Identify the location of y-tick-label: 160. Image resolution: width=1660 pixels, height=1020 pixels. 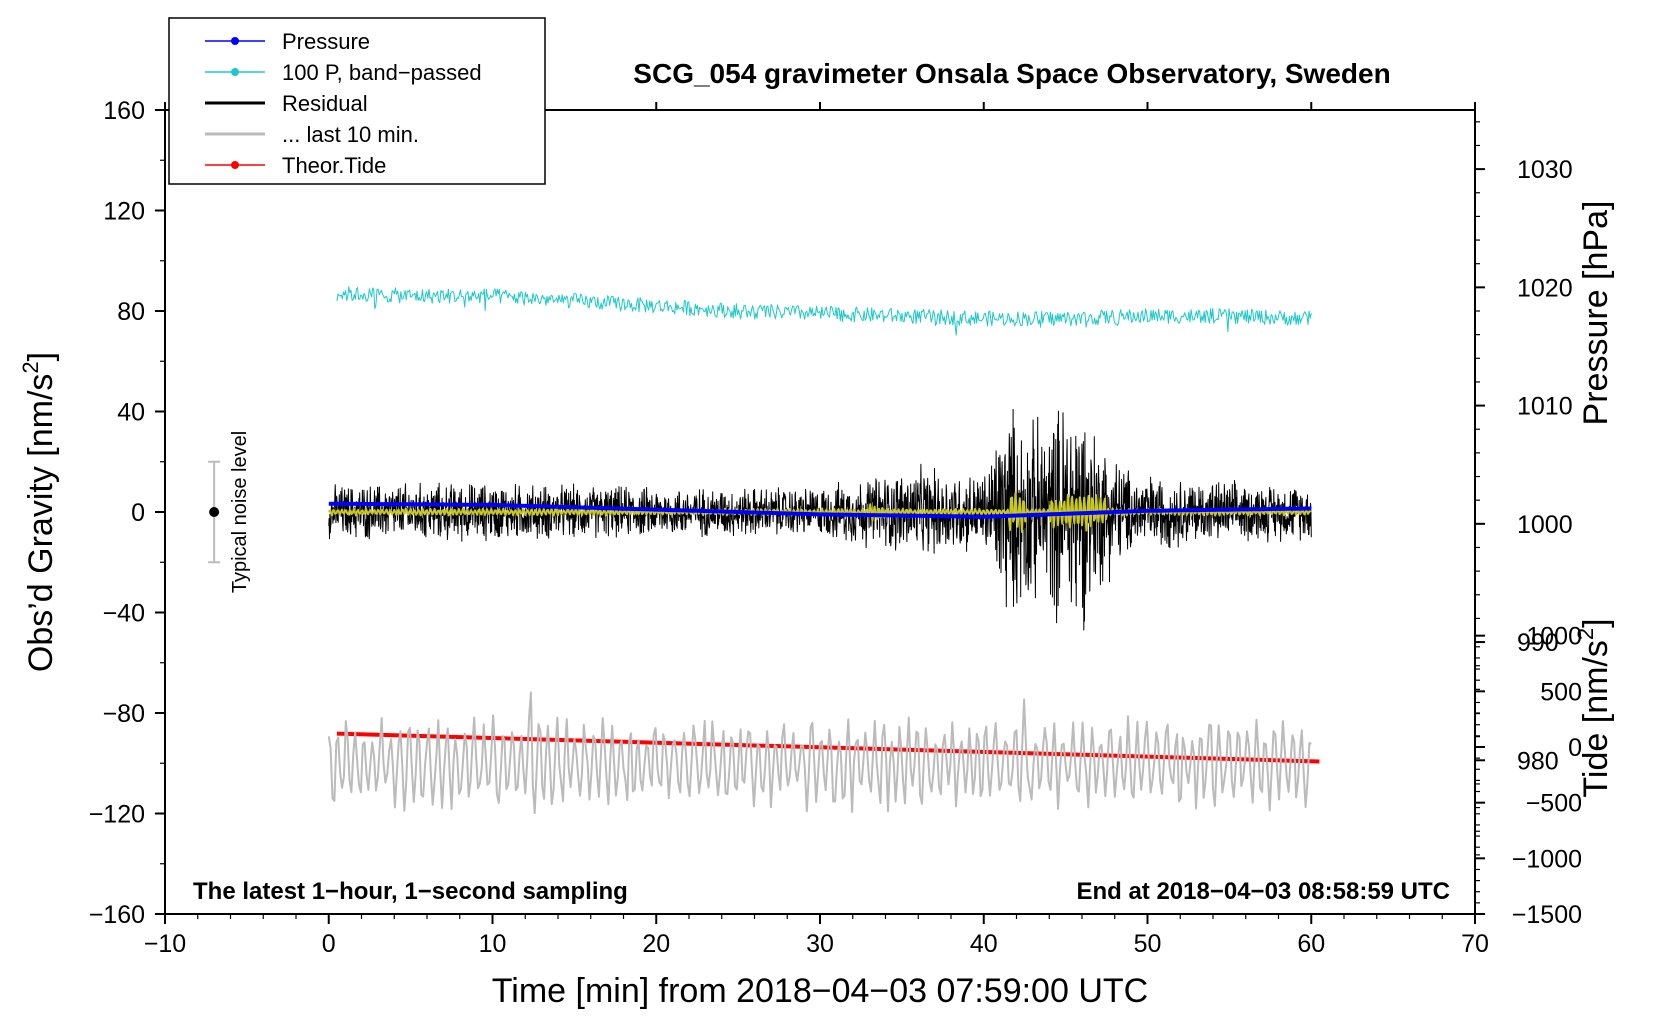
(124, 111).